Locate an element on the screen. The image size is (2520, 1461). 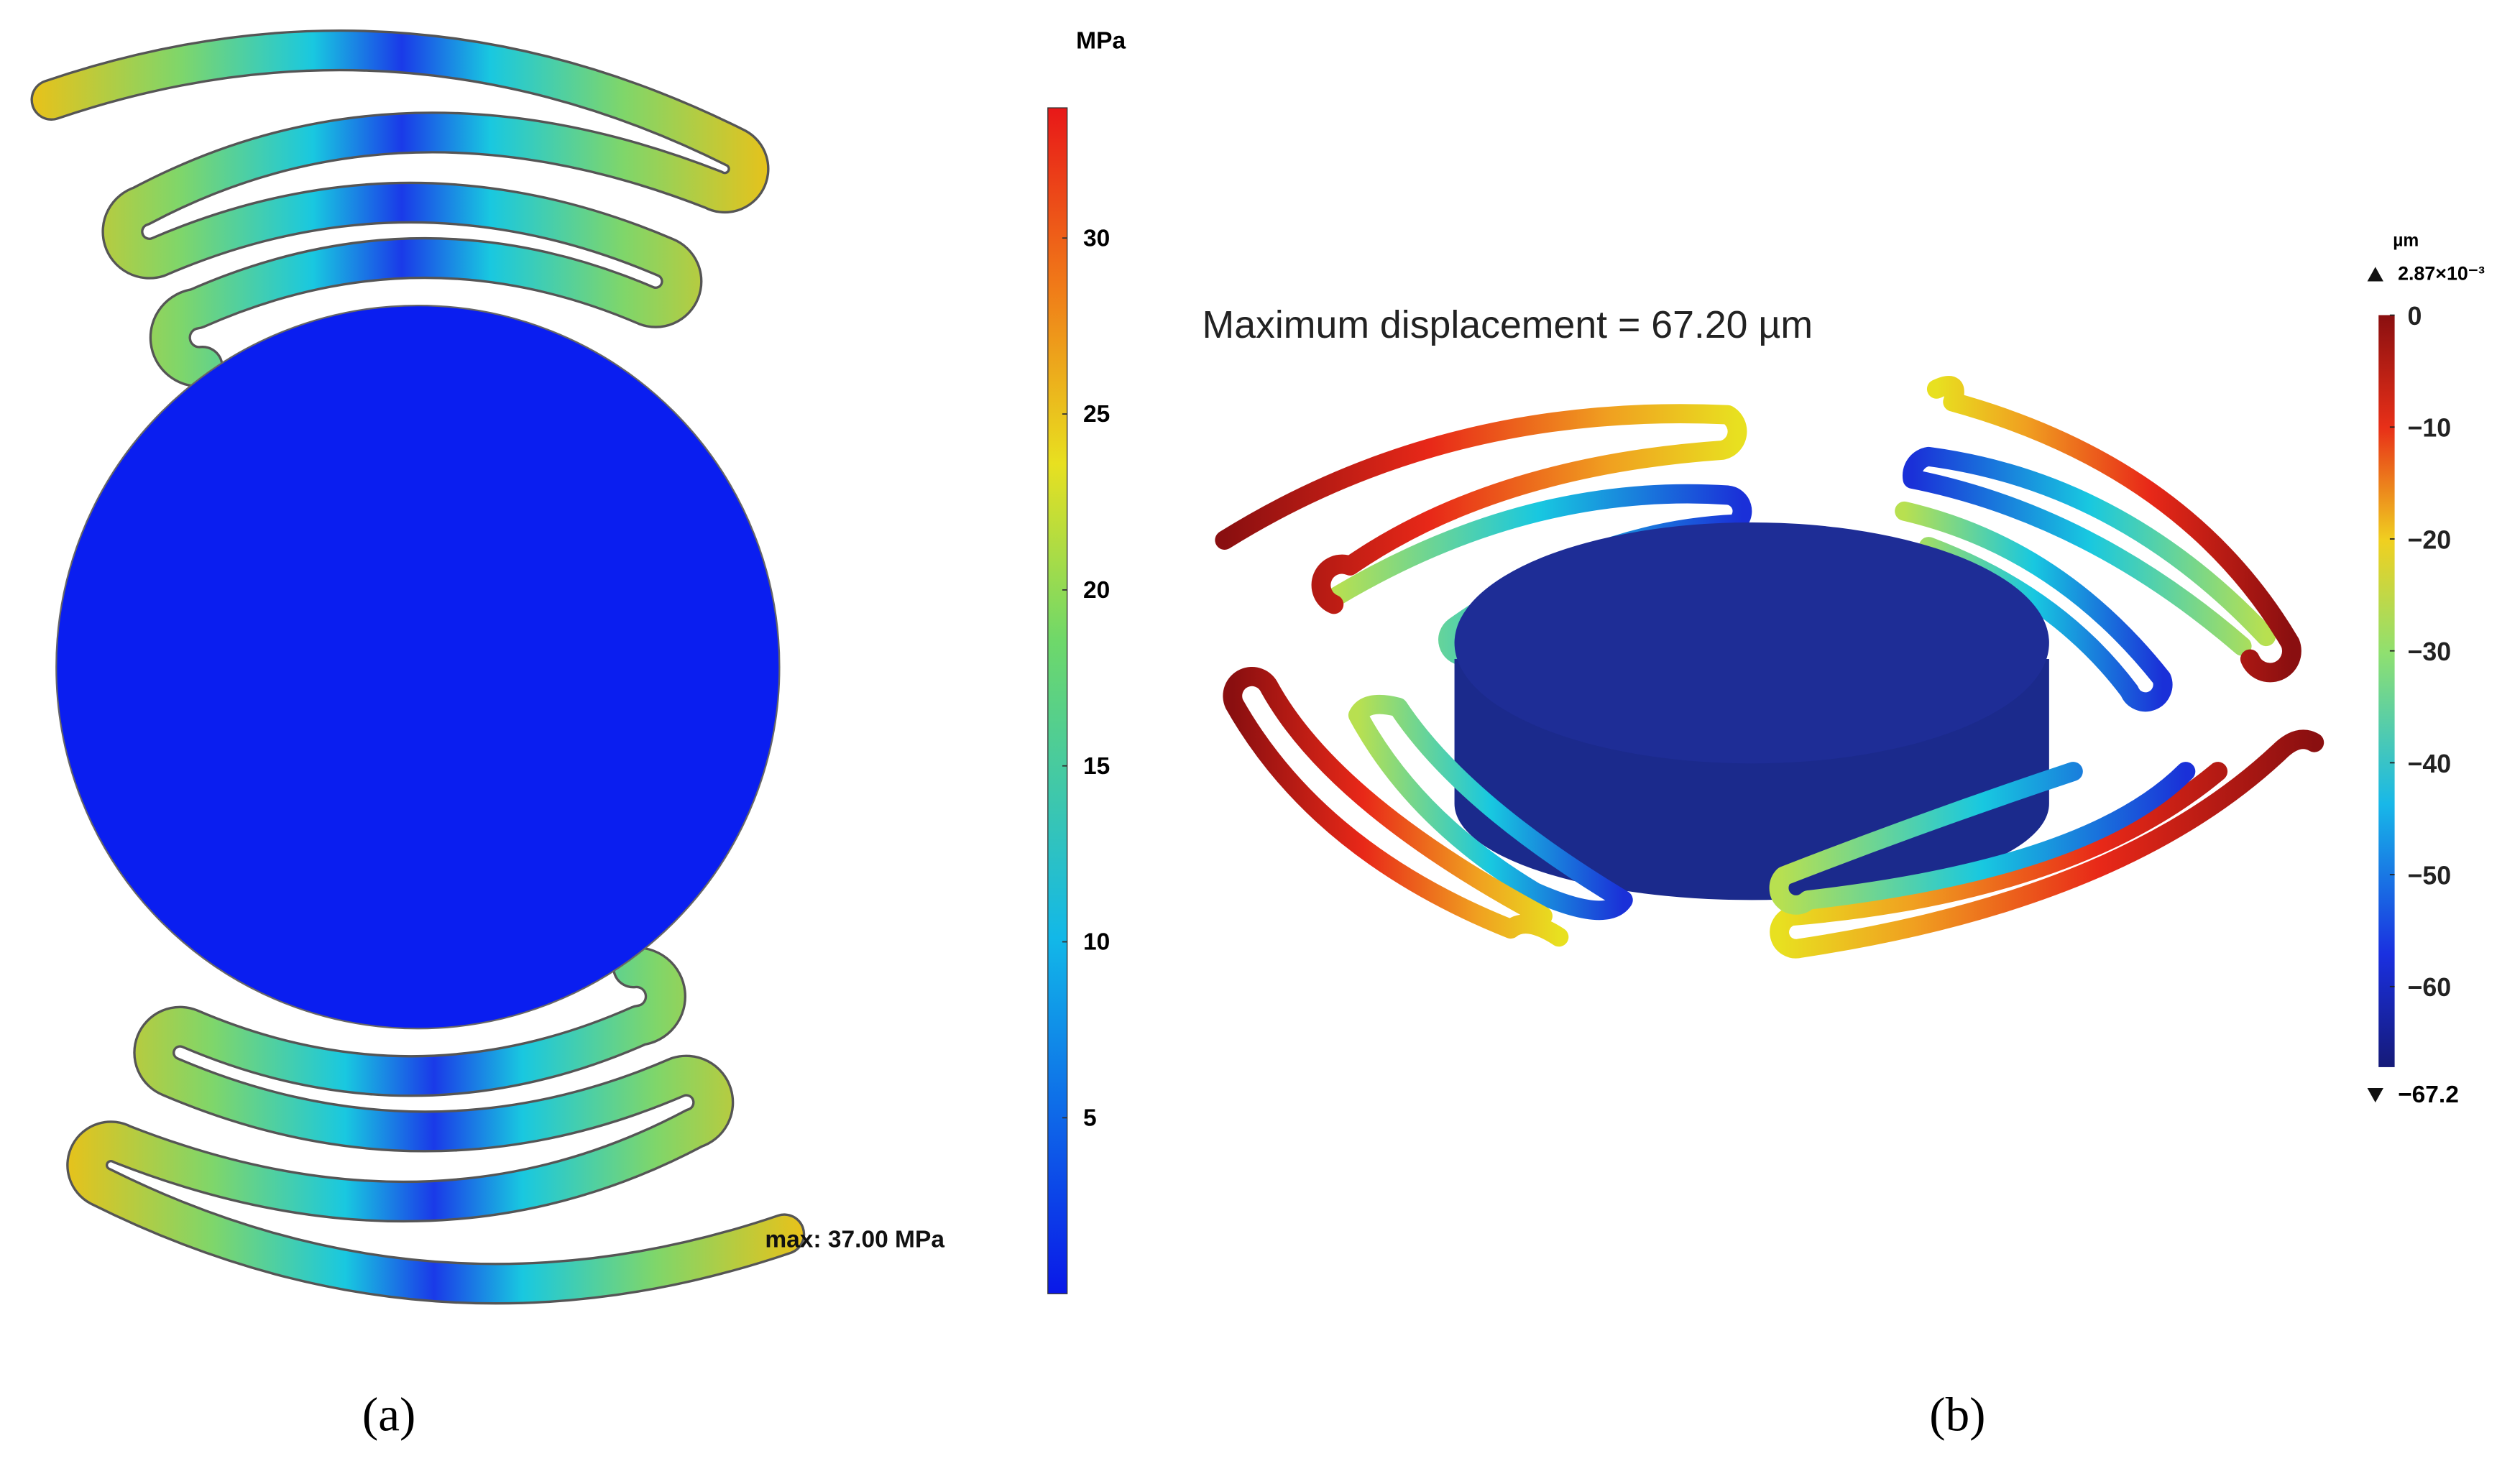
tick-label: 10 is located at coordinates (1096, 943).